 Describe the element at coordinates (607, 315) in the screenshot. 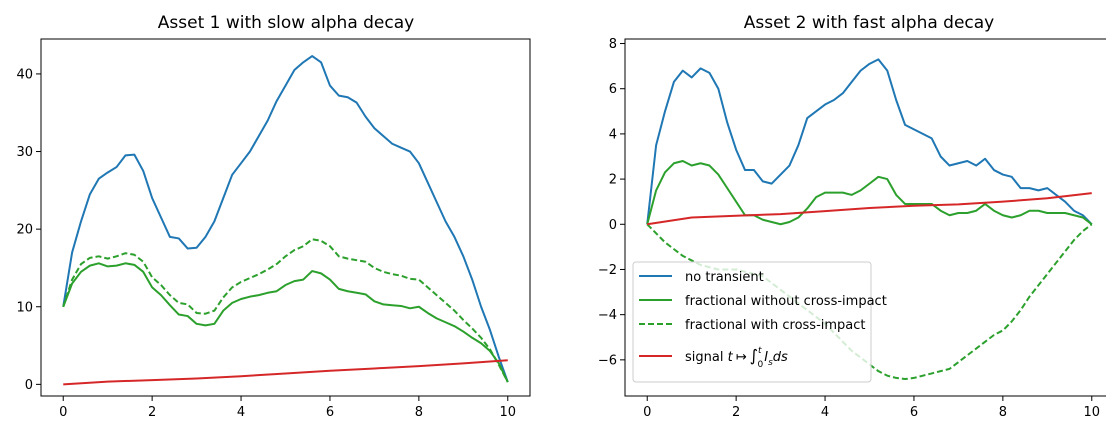

I see `y-tick-label: −4` at that location.